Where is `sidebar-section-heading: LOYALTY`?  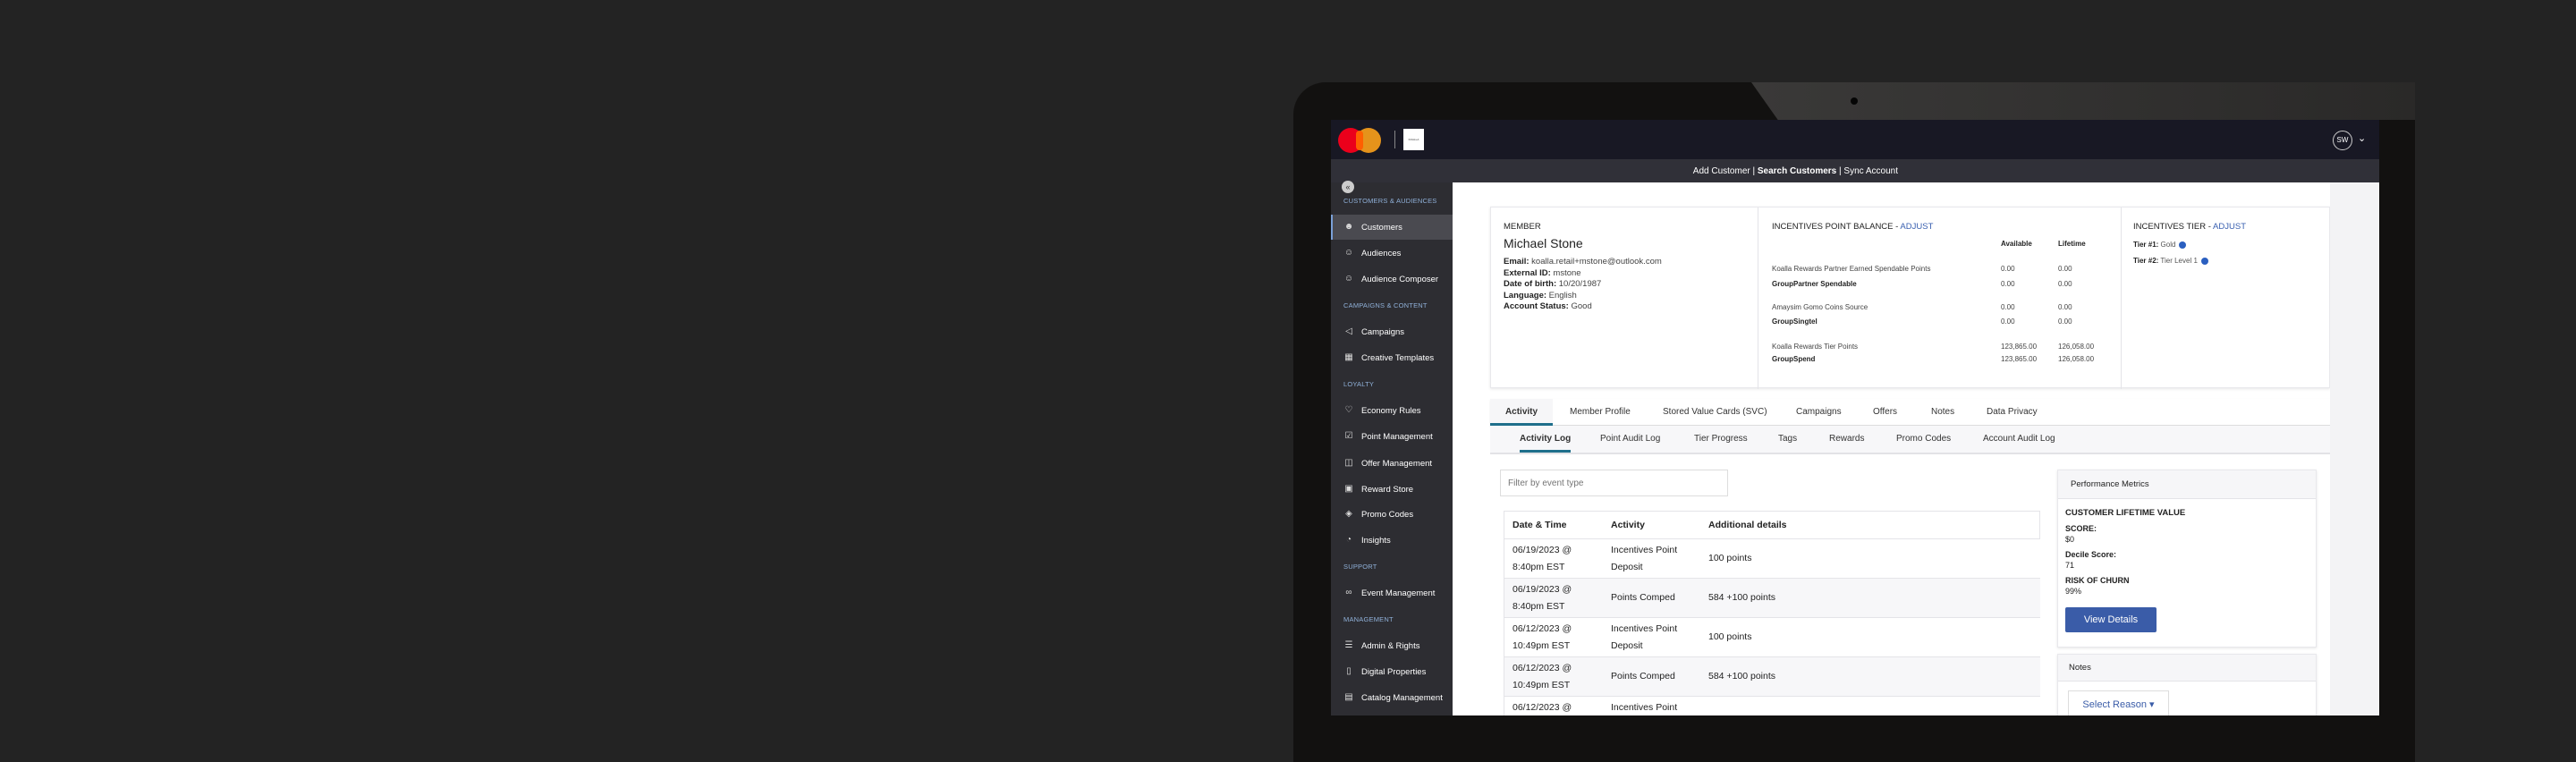
sidebar-section-heading: LOYALTY is located at coordinates (1359, 384).